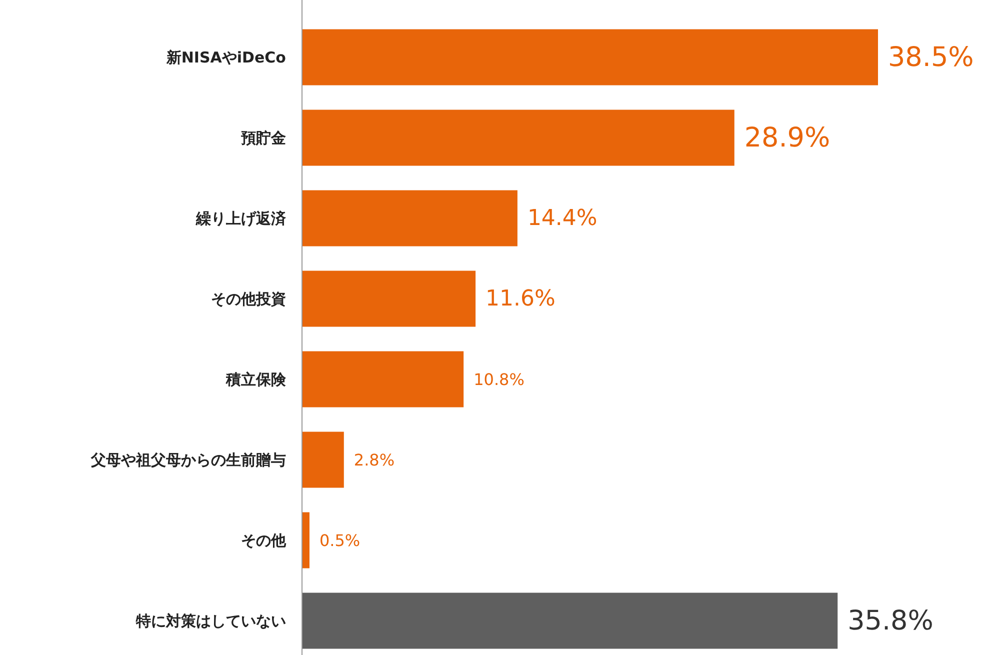  What do you see at coordinates (521, 299) in the screenshot?
I see `data-label: 11.6%` at bounding box center [521, 299].